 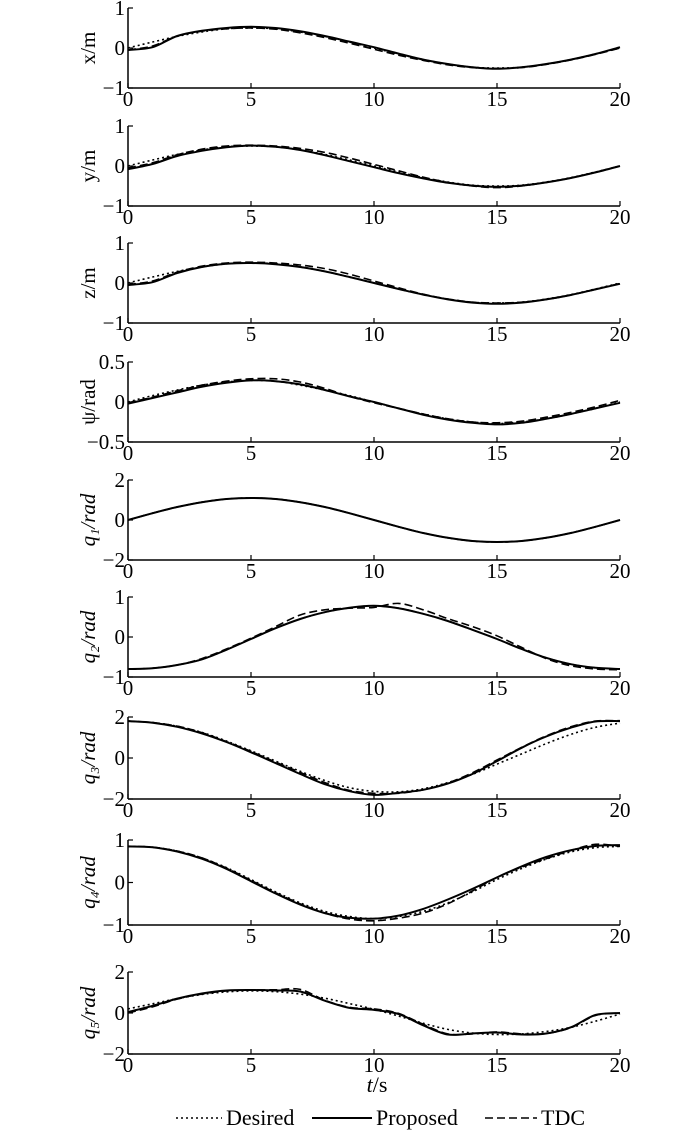 What do you see at coordinates (88, 519) in the screenshot?
I see `y-axis-label: q₁/rad` at bounding box center [88, 519].